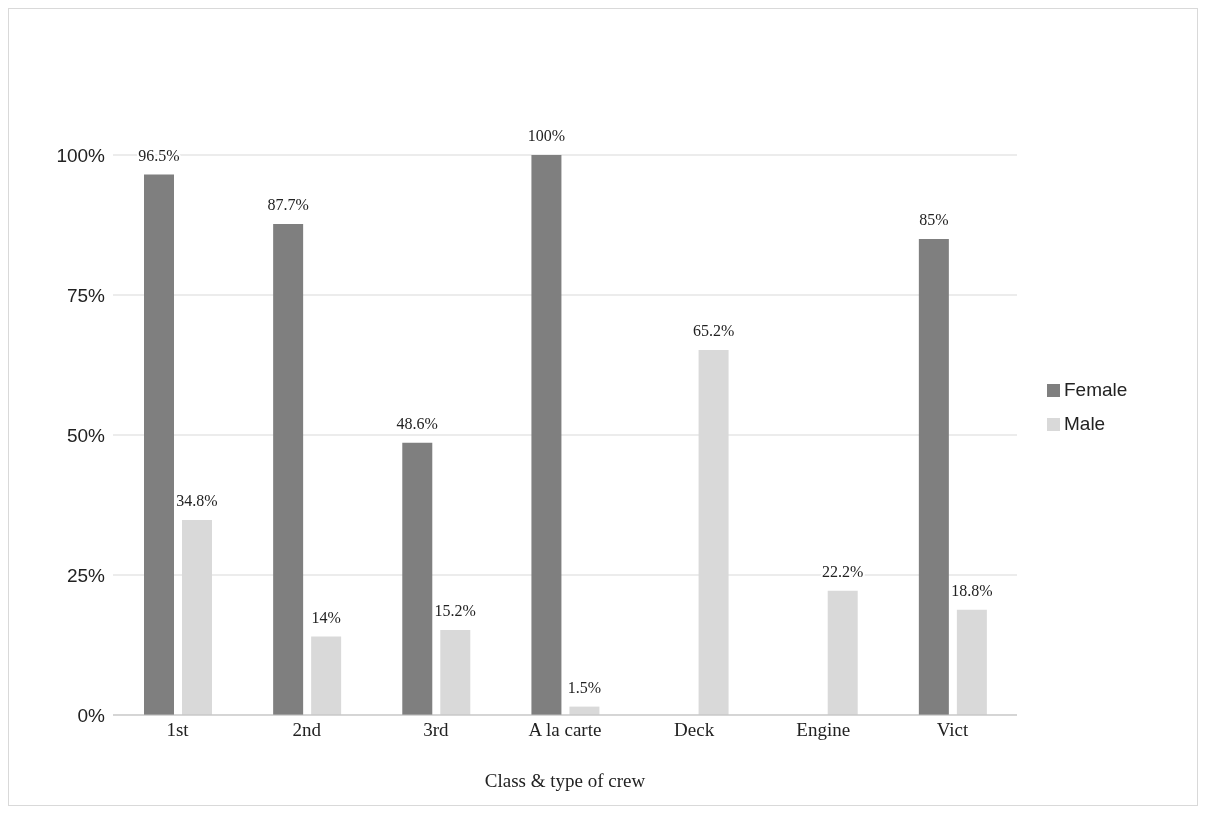  What do you see at coordinates (823, 730) in the screenshot?
I see `x-tick-label: Engine` at bounding box center [823, 730].